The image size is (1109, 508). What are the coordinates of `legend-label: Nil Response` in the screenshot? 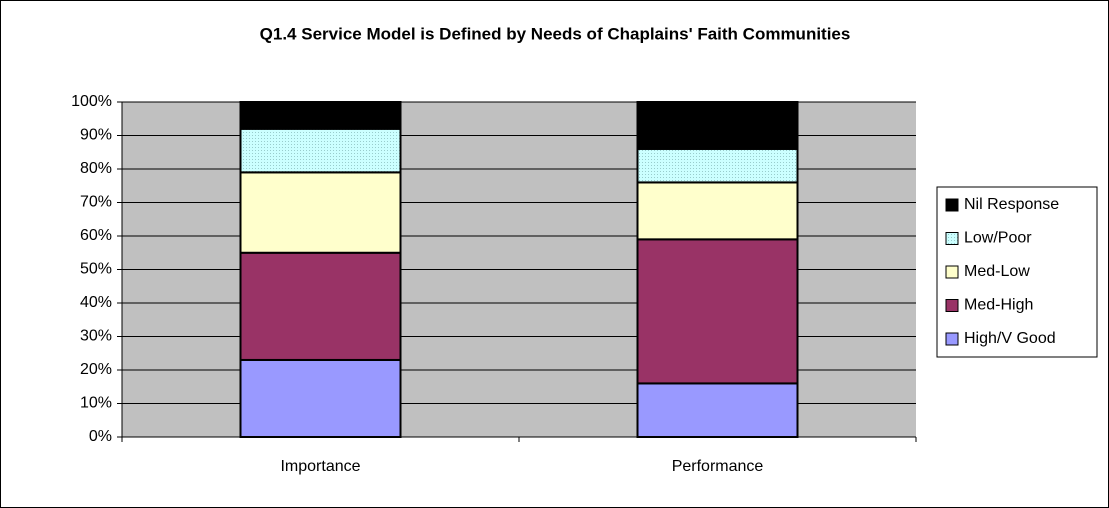 It's located at (1011, 204).